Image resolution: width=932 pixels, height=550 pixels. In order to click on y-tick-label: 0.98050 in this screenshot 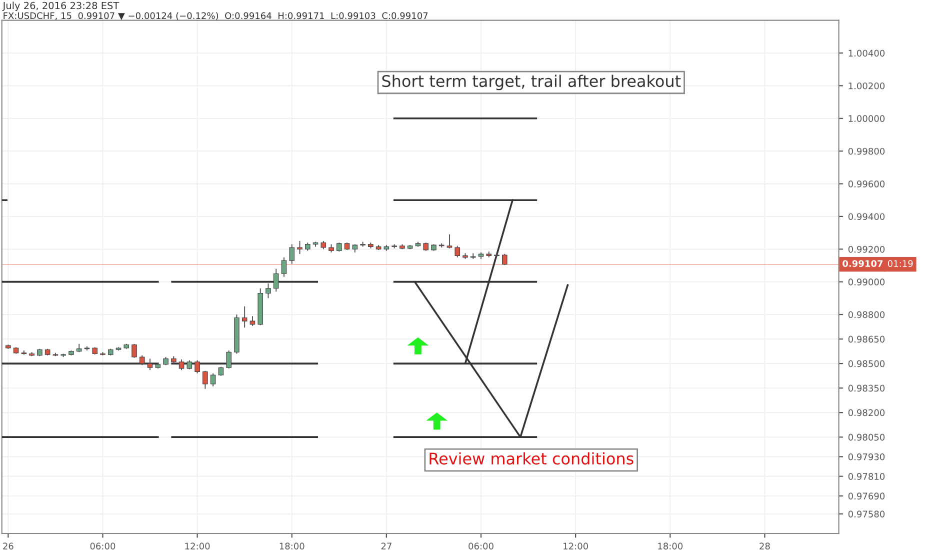, I will do `click(866, 437)`.